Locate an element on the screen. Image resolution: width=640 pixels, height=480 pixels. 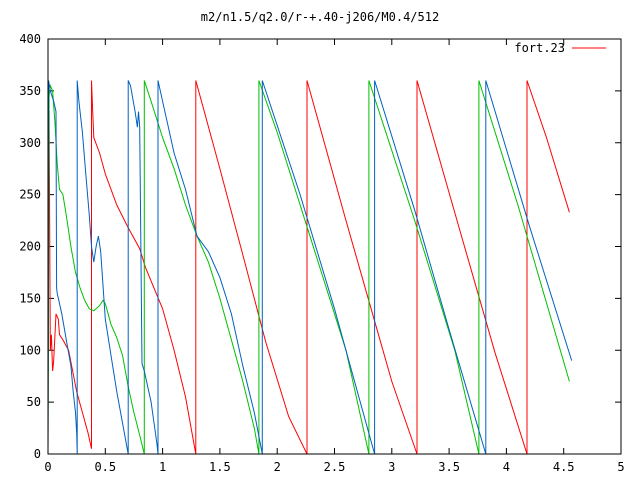
y-tick-label: 250 is located at coordinates (30, 195).